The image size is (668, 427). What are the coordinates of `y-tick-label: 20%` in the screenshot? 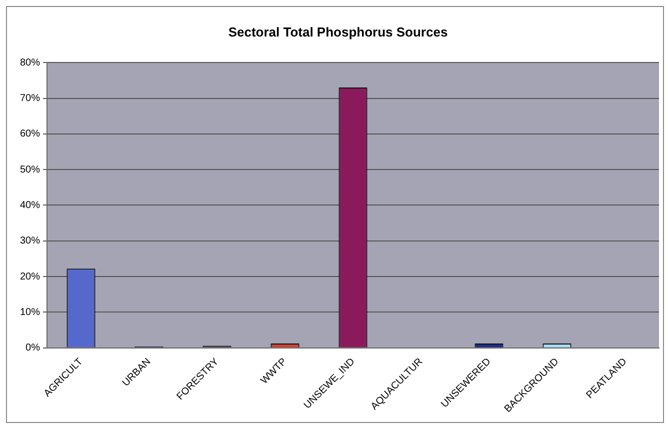 It's located at (30, 276).